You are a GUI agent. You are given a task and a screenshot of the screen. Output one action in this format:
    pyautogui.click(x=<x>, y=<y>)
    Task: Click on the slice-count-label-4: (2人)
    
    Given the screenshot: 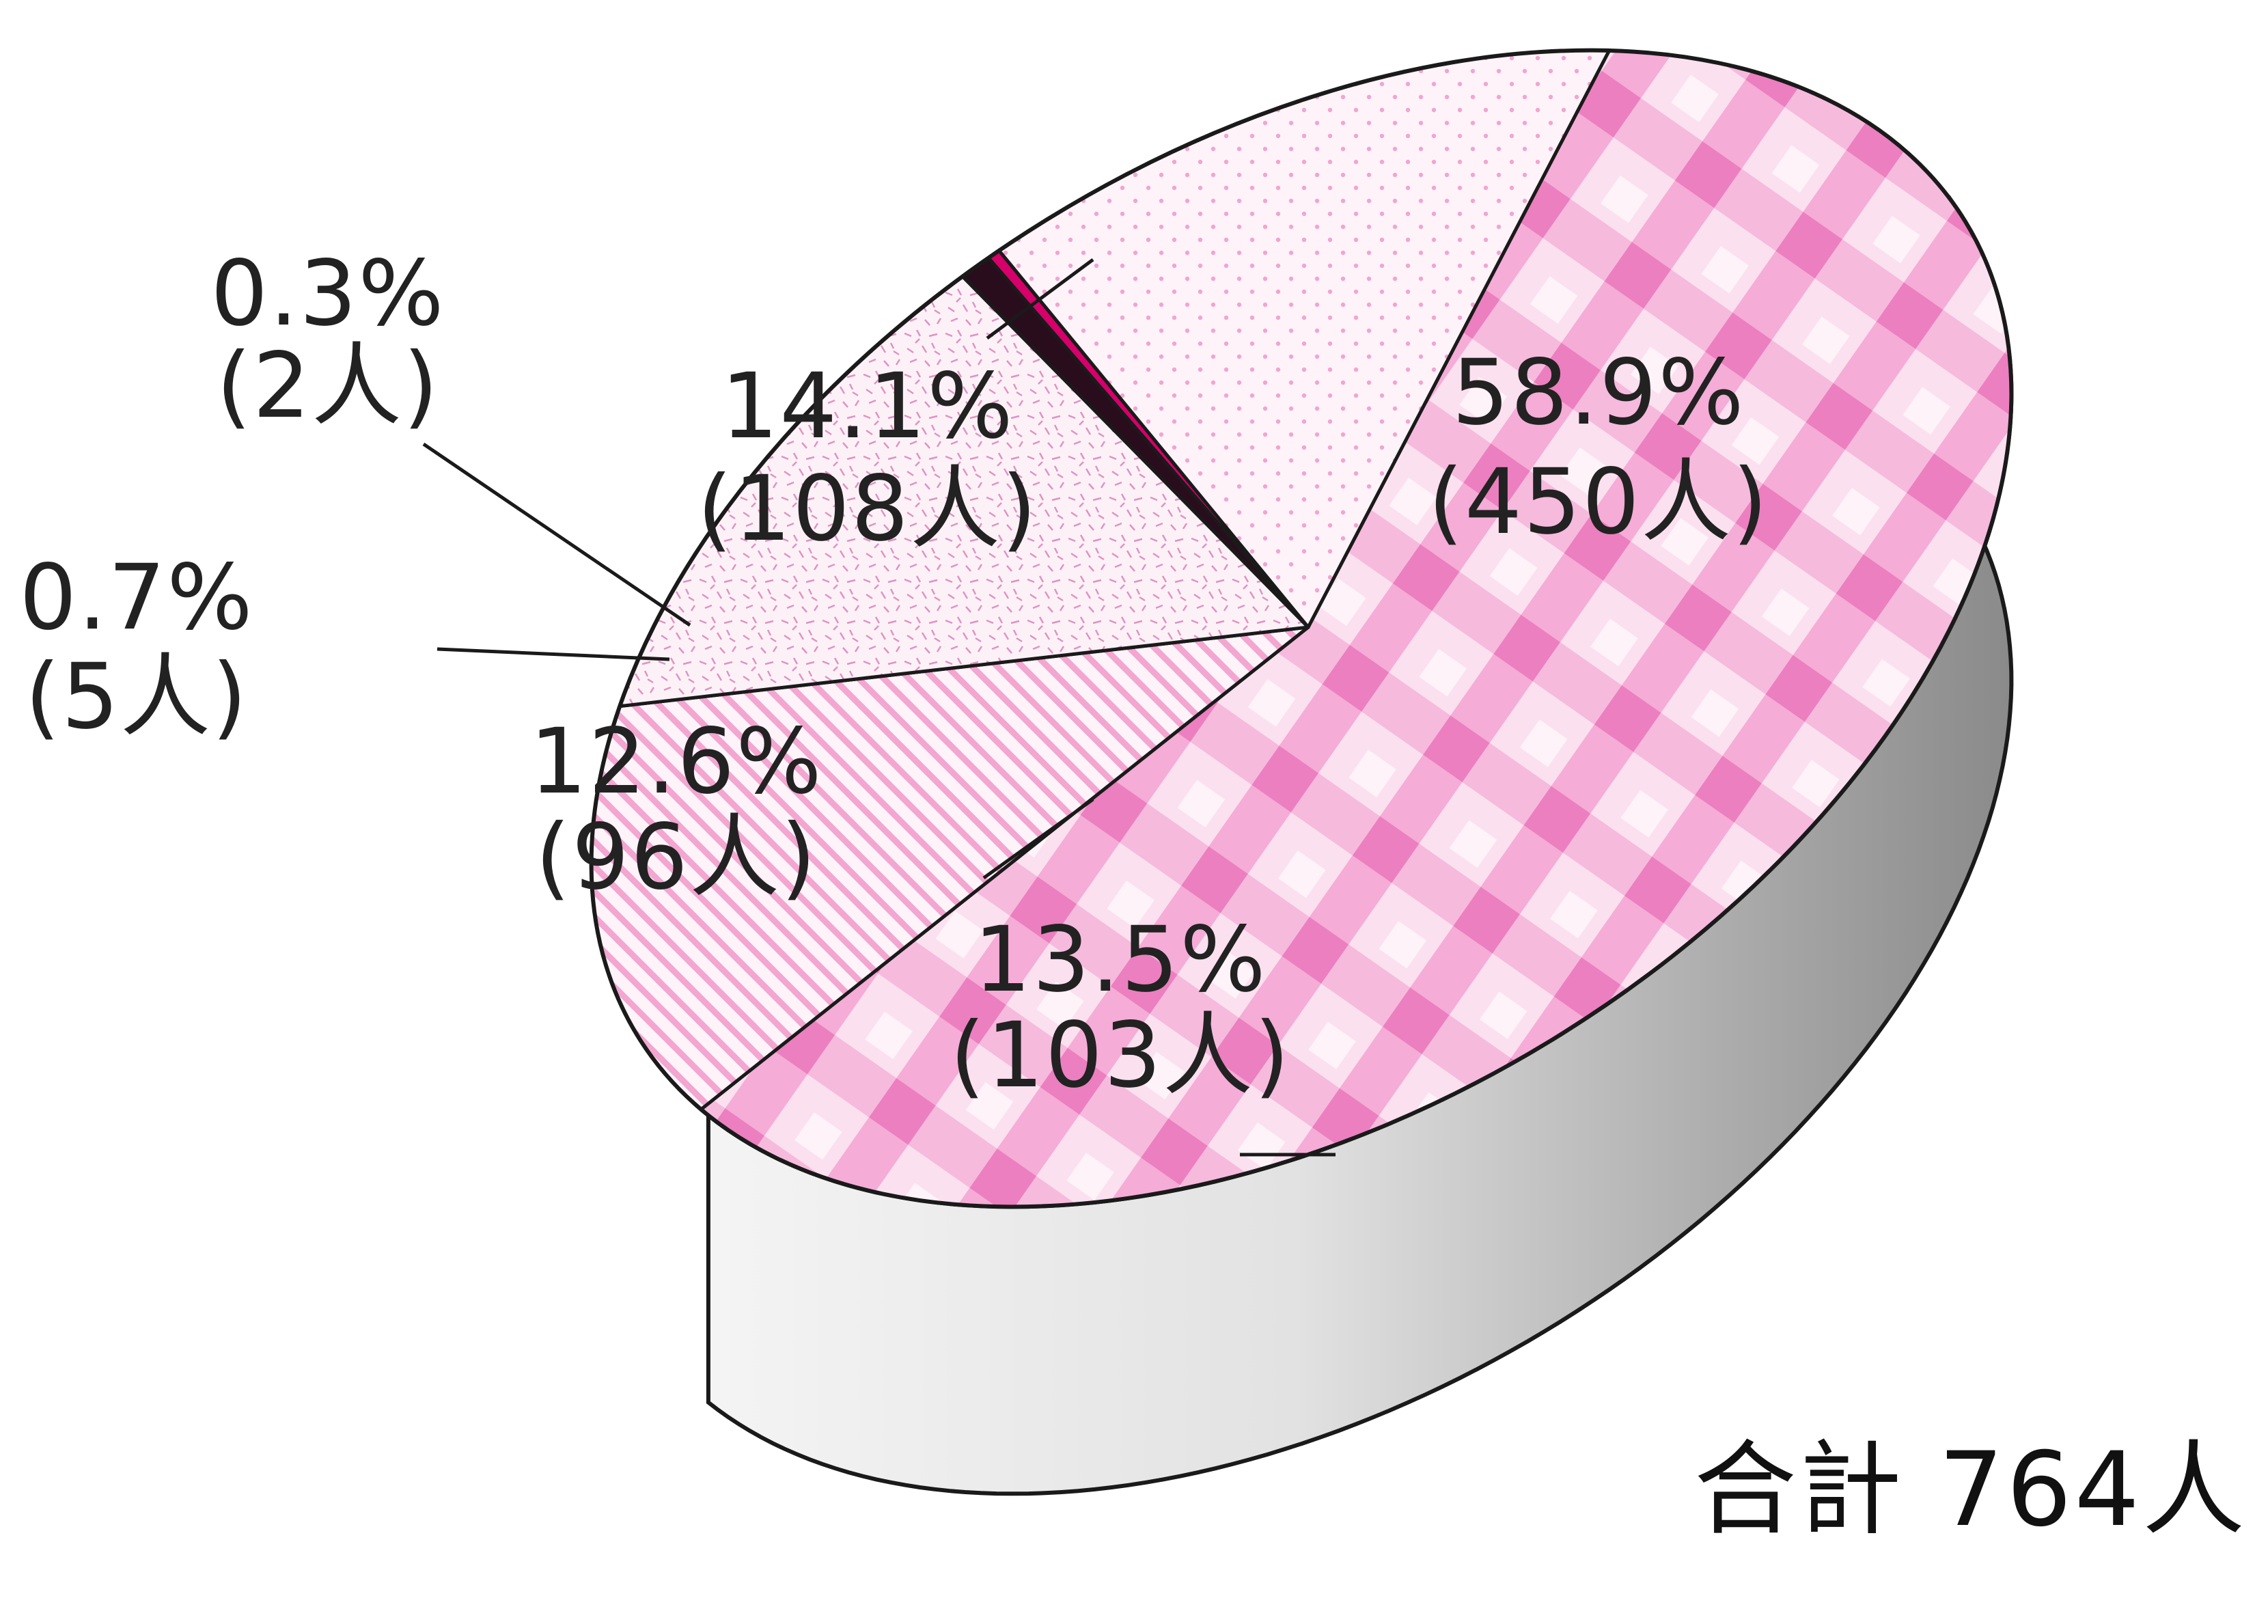 What is the action you would take?
    pyautogui.click(x=328, y=386)
    